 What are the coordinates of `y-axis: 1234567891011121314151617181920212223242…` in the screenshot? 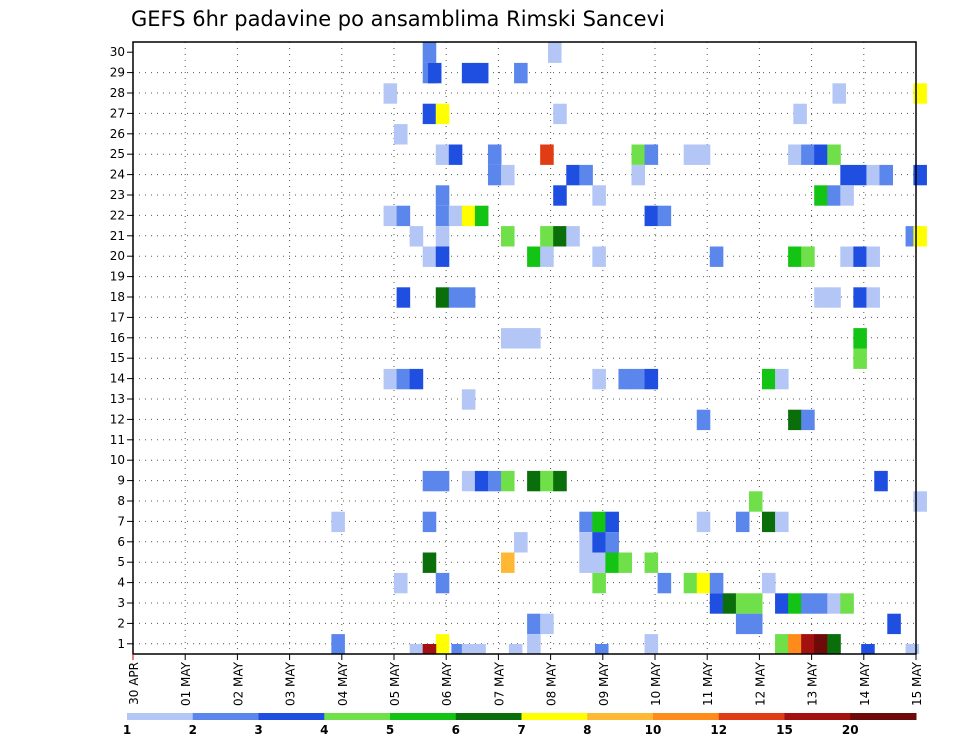 It's located at (121, 348).